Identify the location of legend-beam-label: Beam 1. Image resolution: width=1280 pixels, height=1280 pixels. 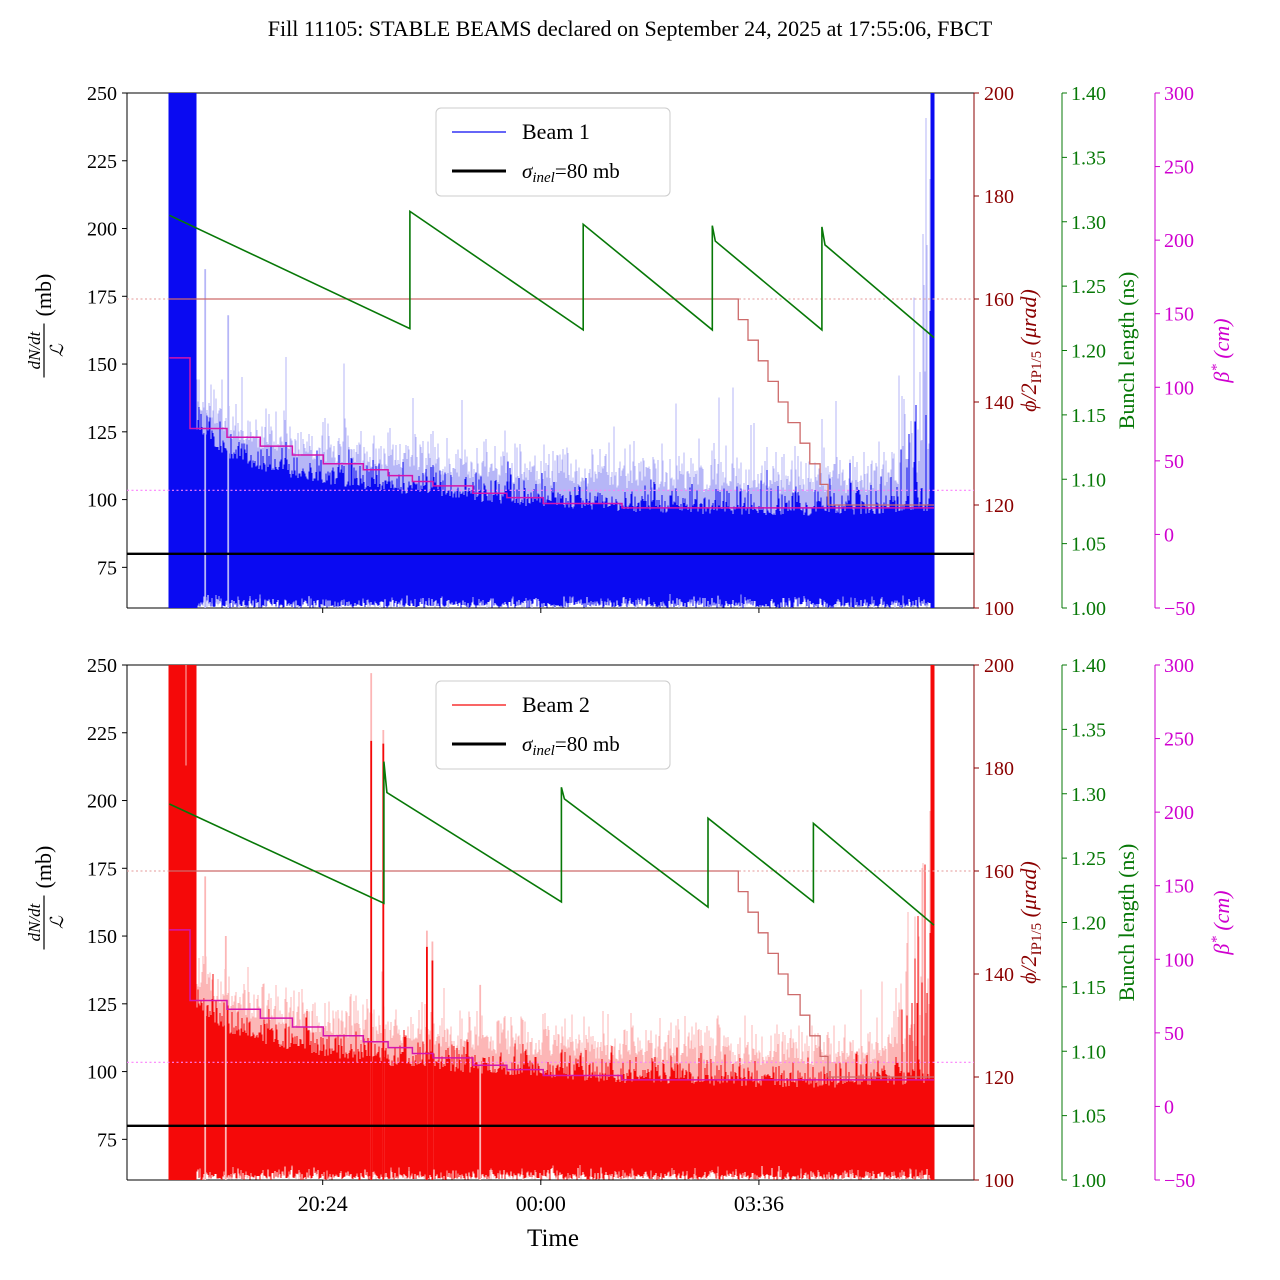
(556, 131).